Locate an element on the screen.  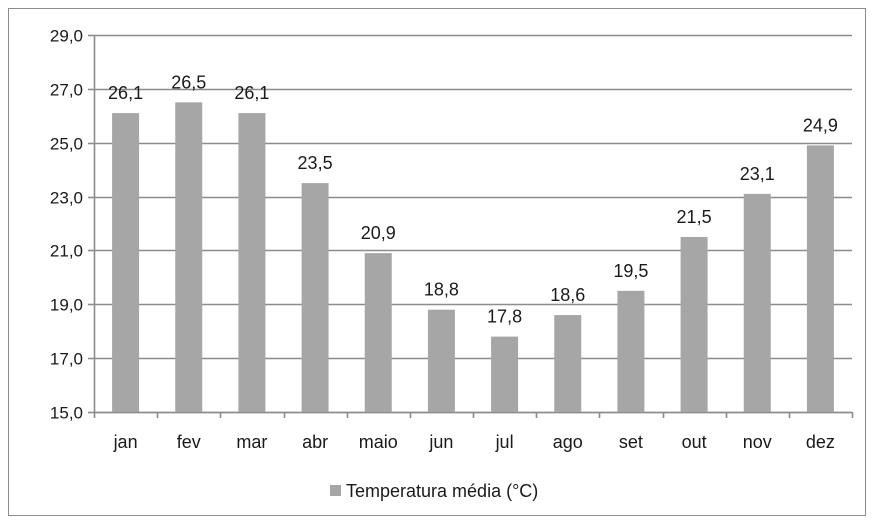
x-tick-label-ago: ago is located at coordinates (568, 442).